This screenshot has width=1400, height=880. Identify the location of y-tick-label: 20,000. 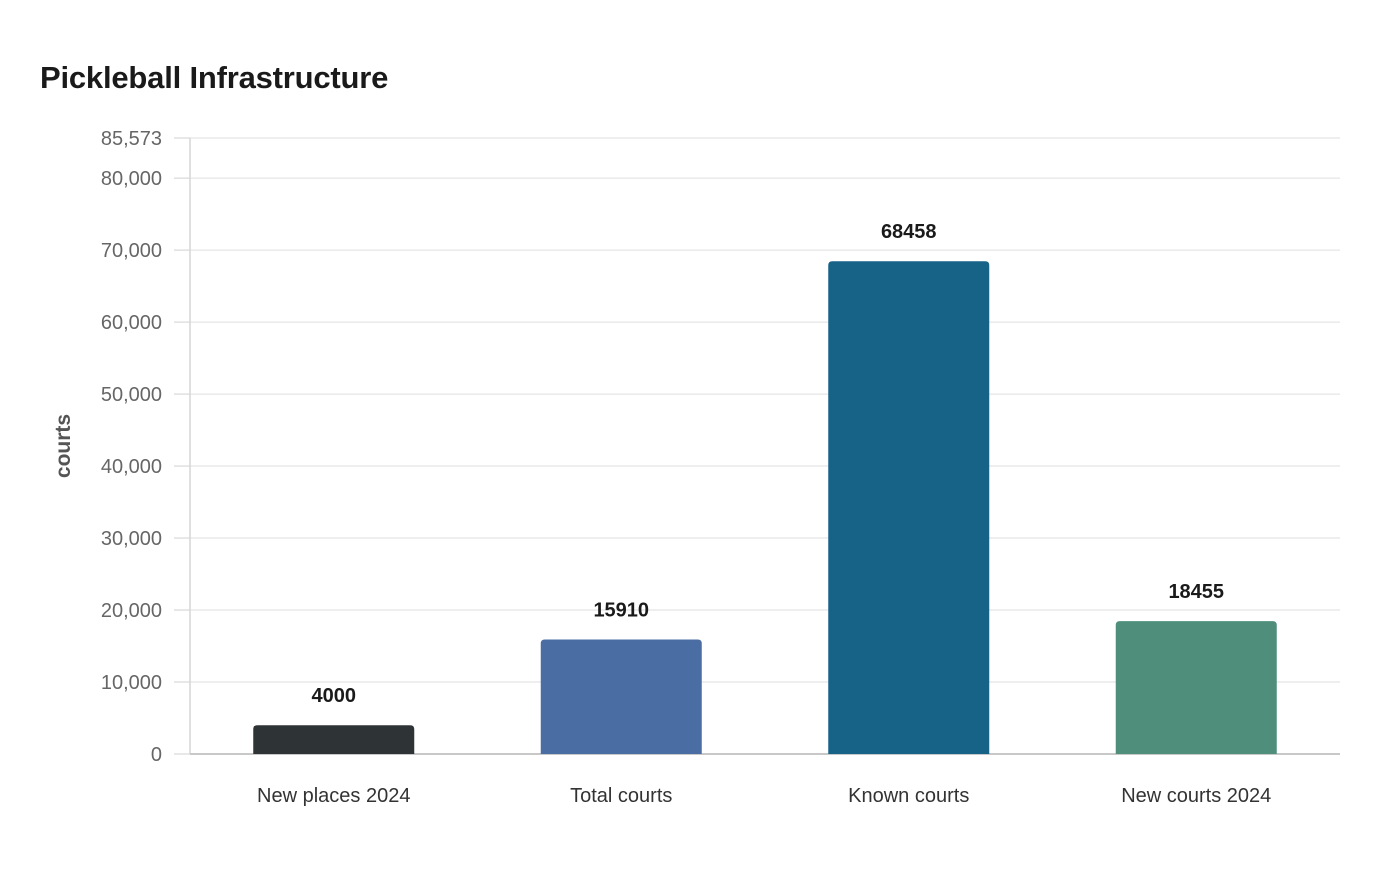
(131, 611).